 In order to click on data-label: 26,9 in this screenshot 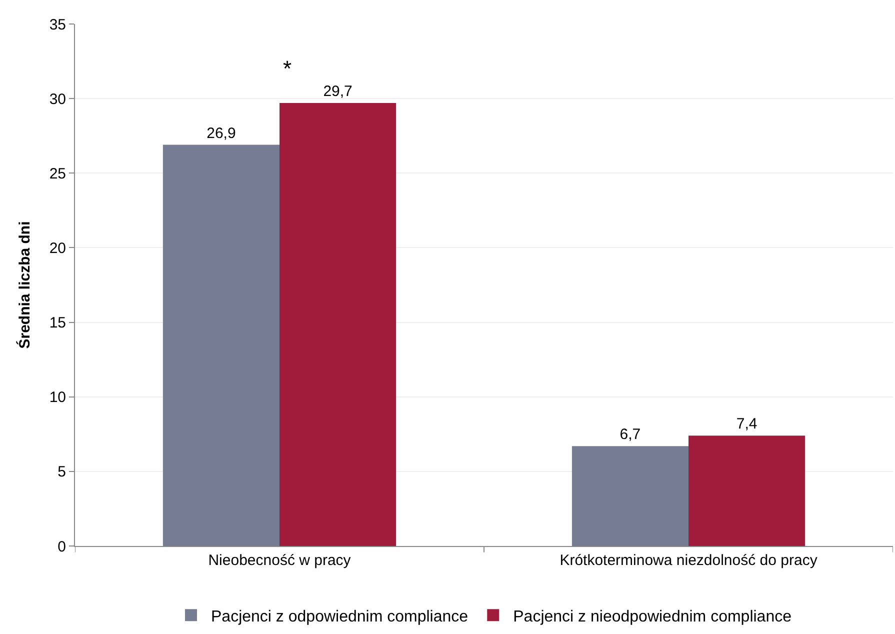, I will do `click(221, 133)`.